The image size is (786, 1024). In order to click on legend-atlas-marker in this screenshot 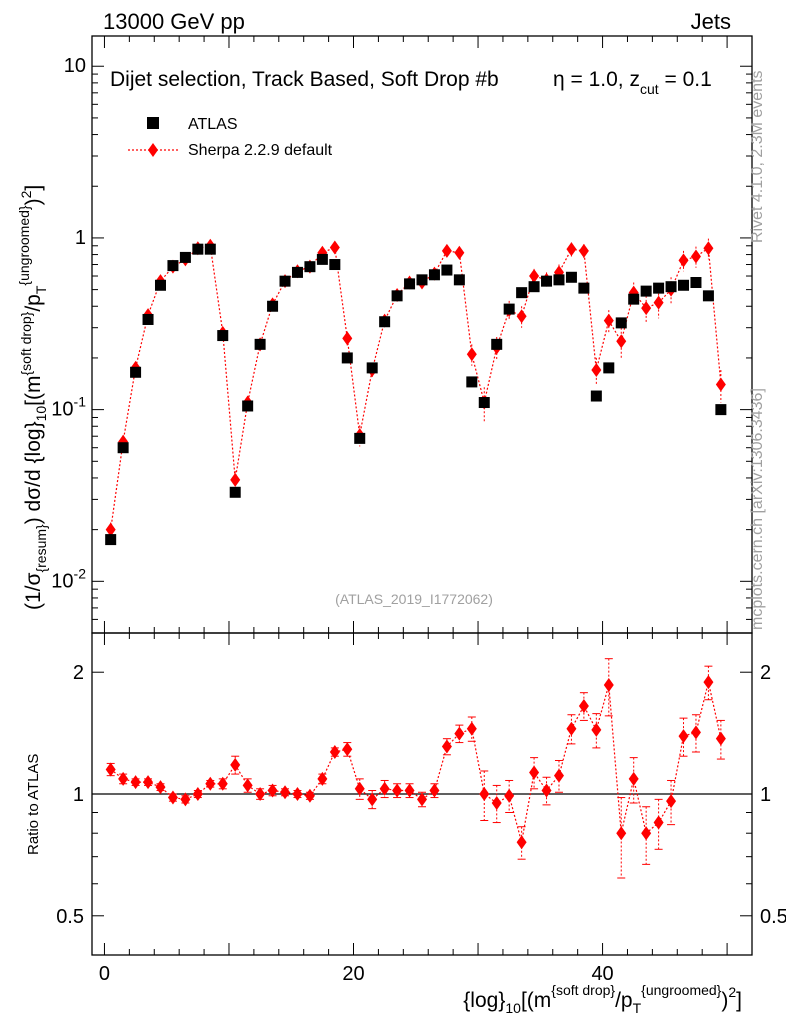, I will do `click(153, 123)`.